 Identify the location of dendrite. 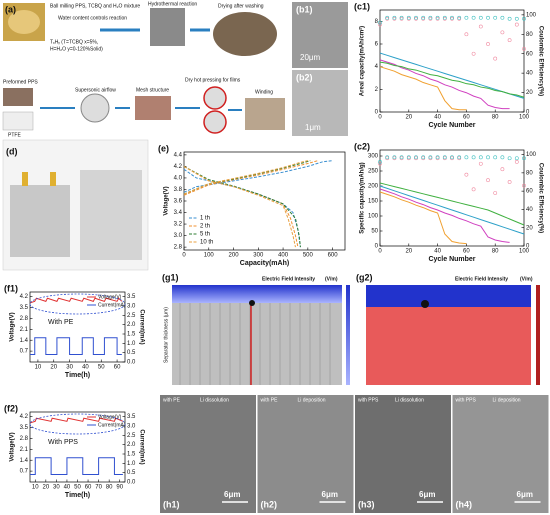
(252, 303).